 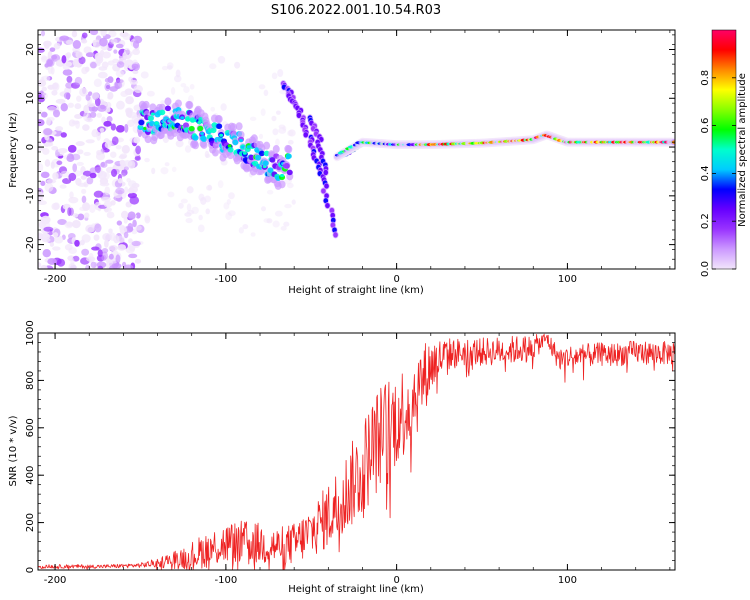 I want to click on snr-x-tick-label: 0, so click(x=396, y=580).